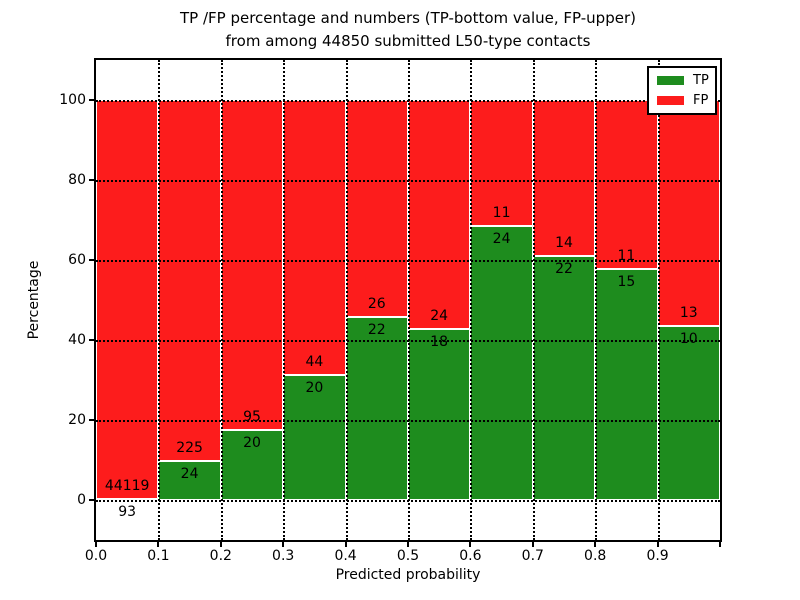 This screenshot has width=800, height=600. What do you see at coordinates (252, 417) in the screenshot?
I see `bar-count-label-fp: 95` at bounding box center [252, 417].